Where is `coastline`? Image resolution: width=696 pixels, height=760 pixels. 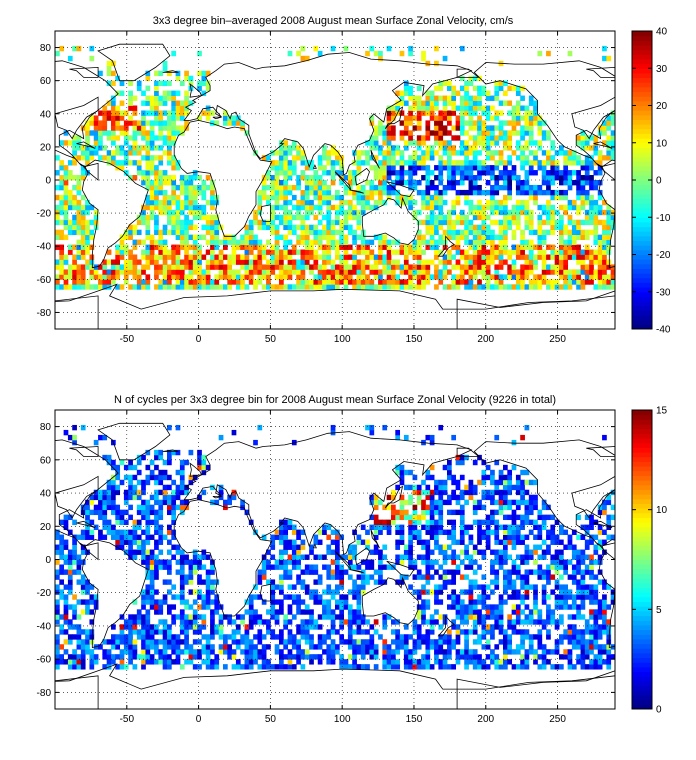 coastline is located at coordinates (196, 90).